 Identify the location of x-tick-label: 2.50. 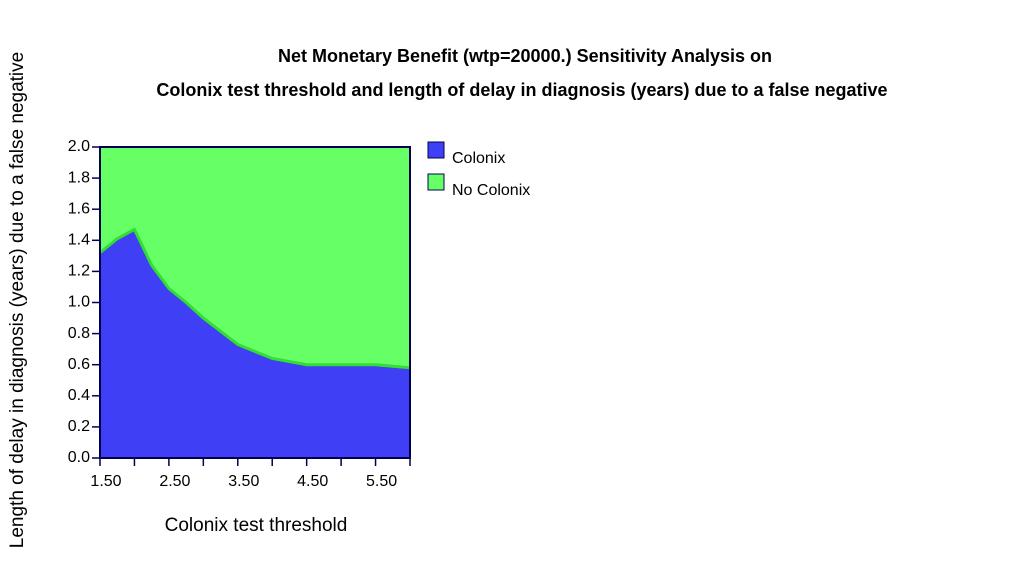
(174, 481).